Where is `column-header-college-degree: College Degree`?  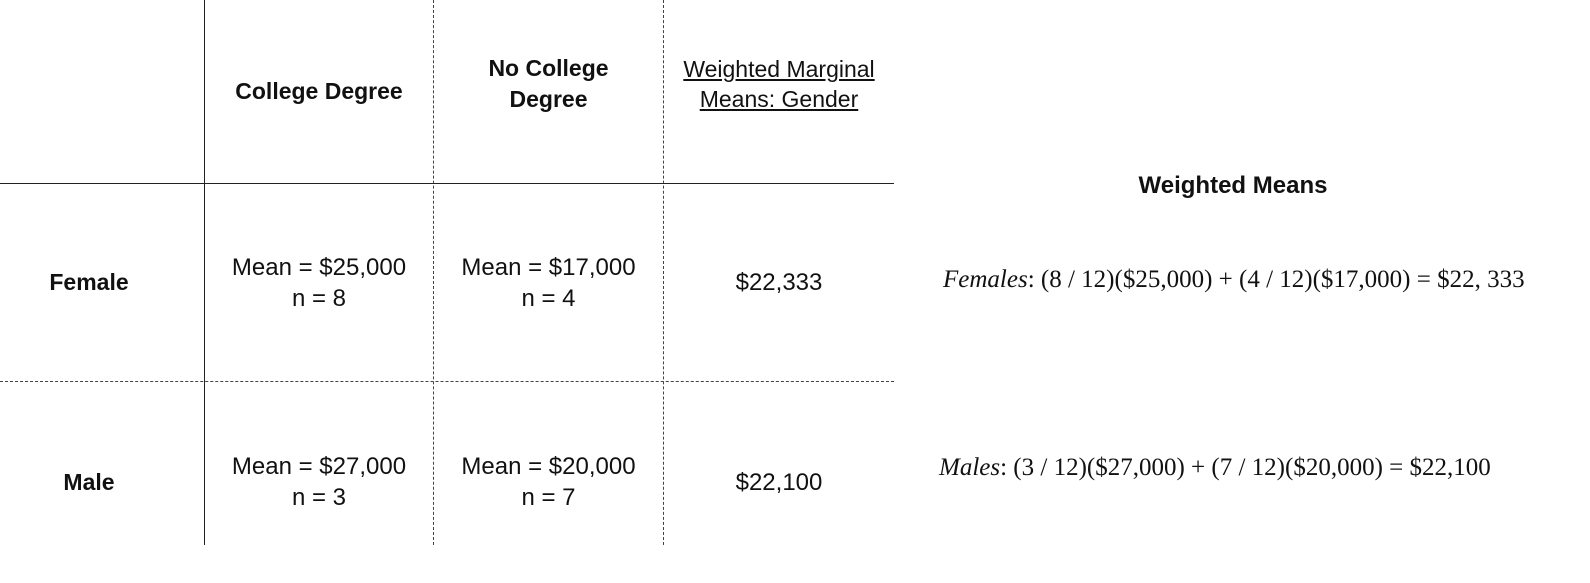
column-header-college-degree: College Degree is located at coordinates (319, 91).